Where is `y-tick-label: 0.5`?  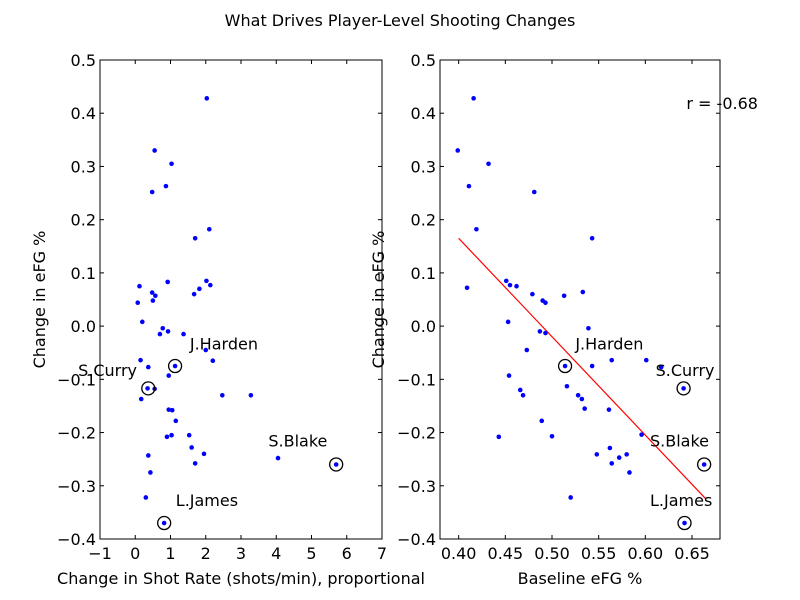
y-tick-label: 0.5 is located at coordinates (423, 60).